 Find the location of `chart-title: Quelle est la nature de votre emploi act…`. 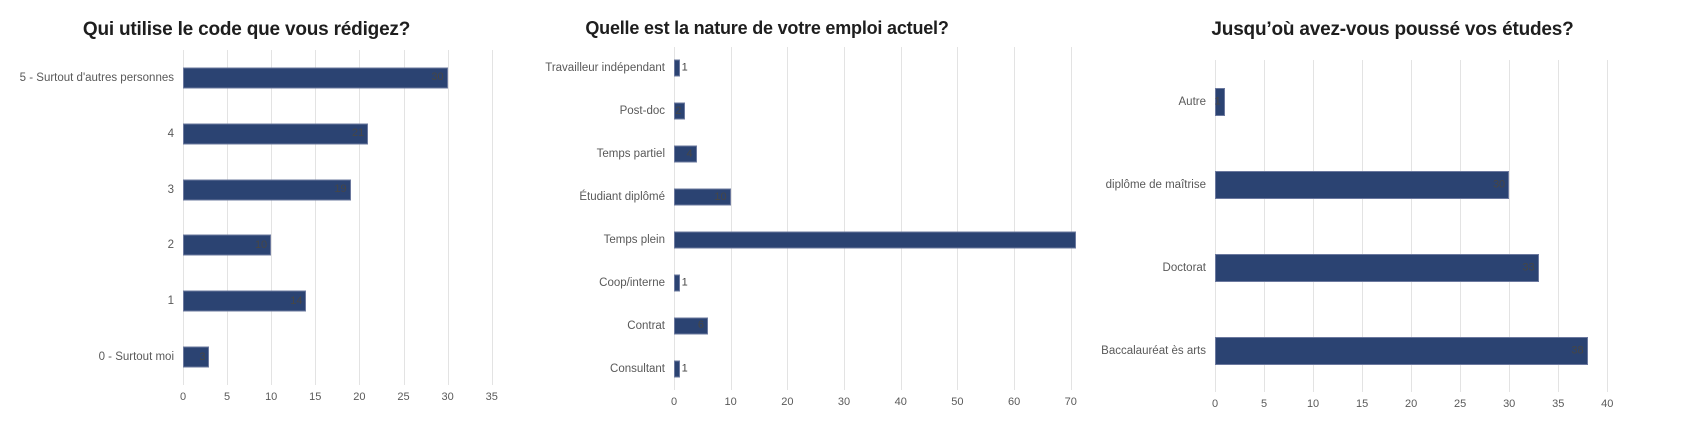

chart-title: Quelle est la nature de votre emploi act… is located at coordinates (767, 27).